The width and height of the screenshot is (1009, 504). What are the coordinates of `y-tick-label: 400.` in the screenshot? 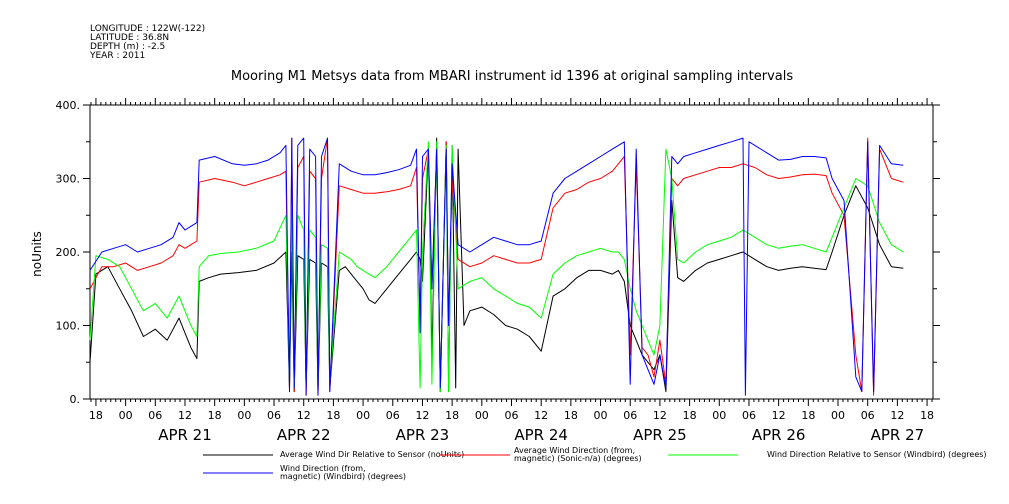 It's located at (68, 105).